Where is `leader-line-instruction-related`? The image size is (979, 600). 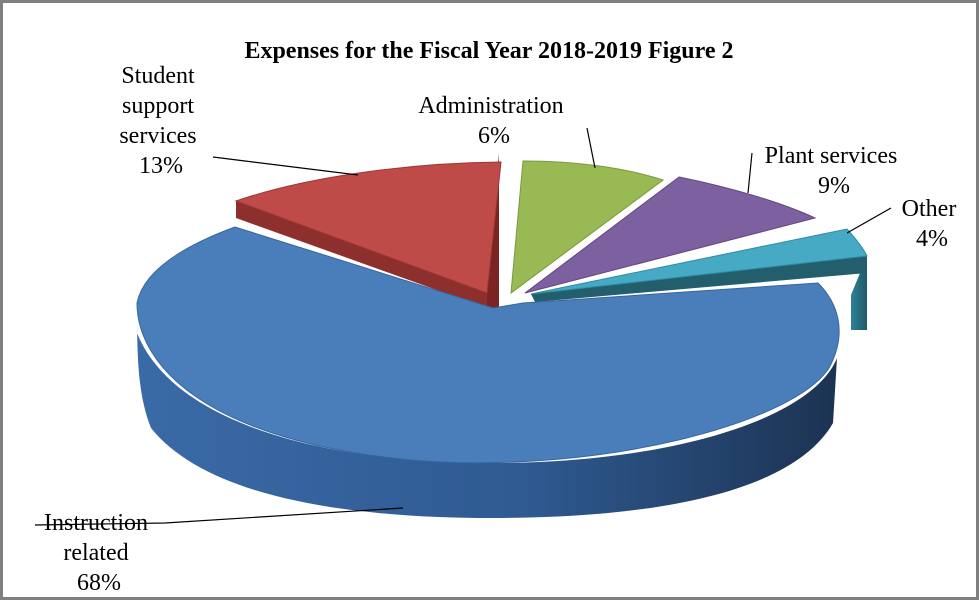 leader-line-instruction-related is located at coordinates (219, 516).